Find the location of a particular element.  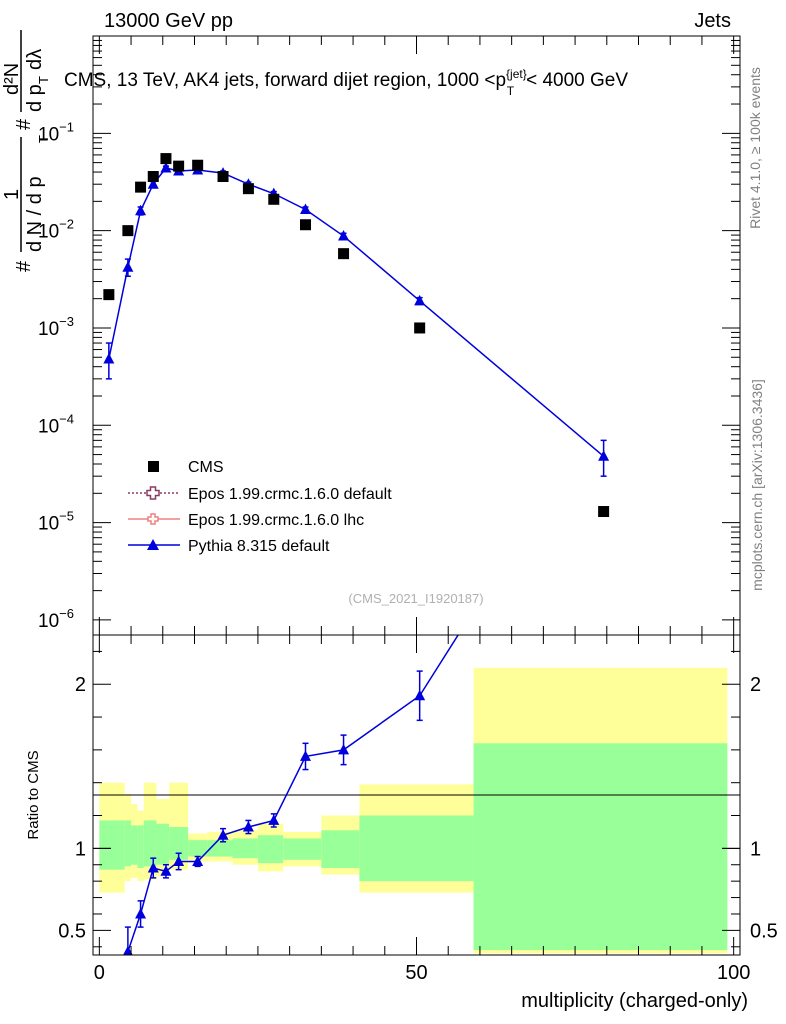

ratio-y-tick-label-right: 0.5 is located at coordinates (764, 931).